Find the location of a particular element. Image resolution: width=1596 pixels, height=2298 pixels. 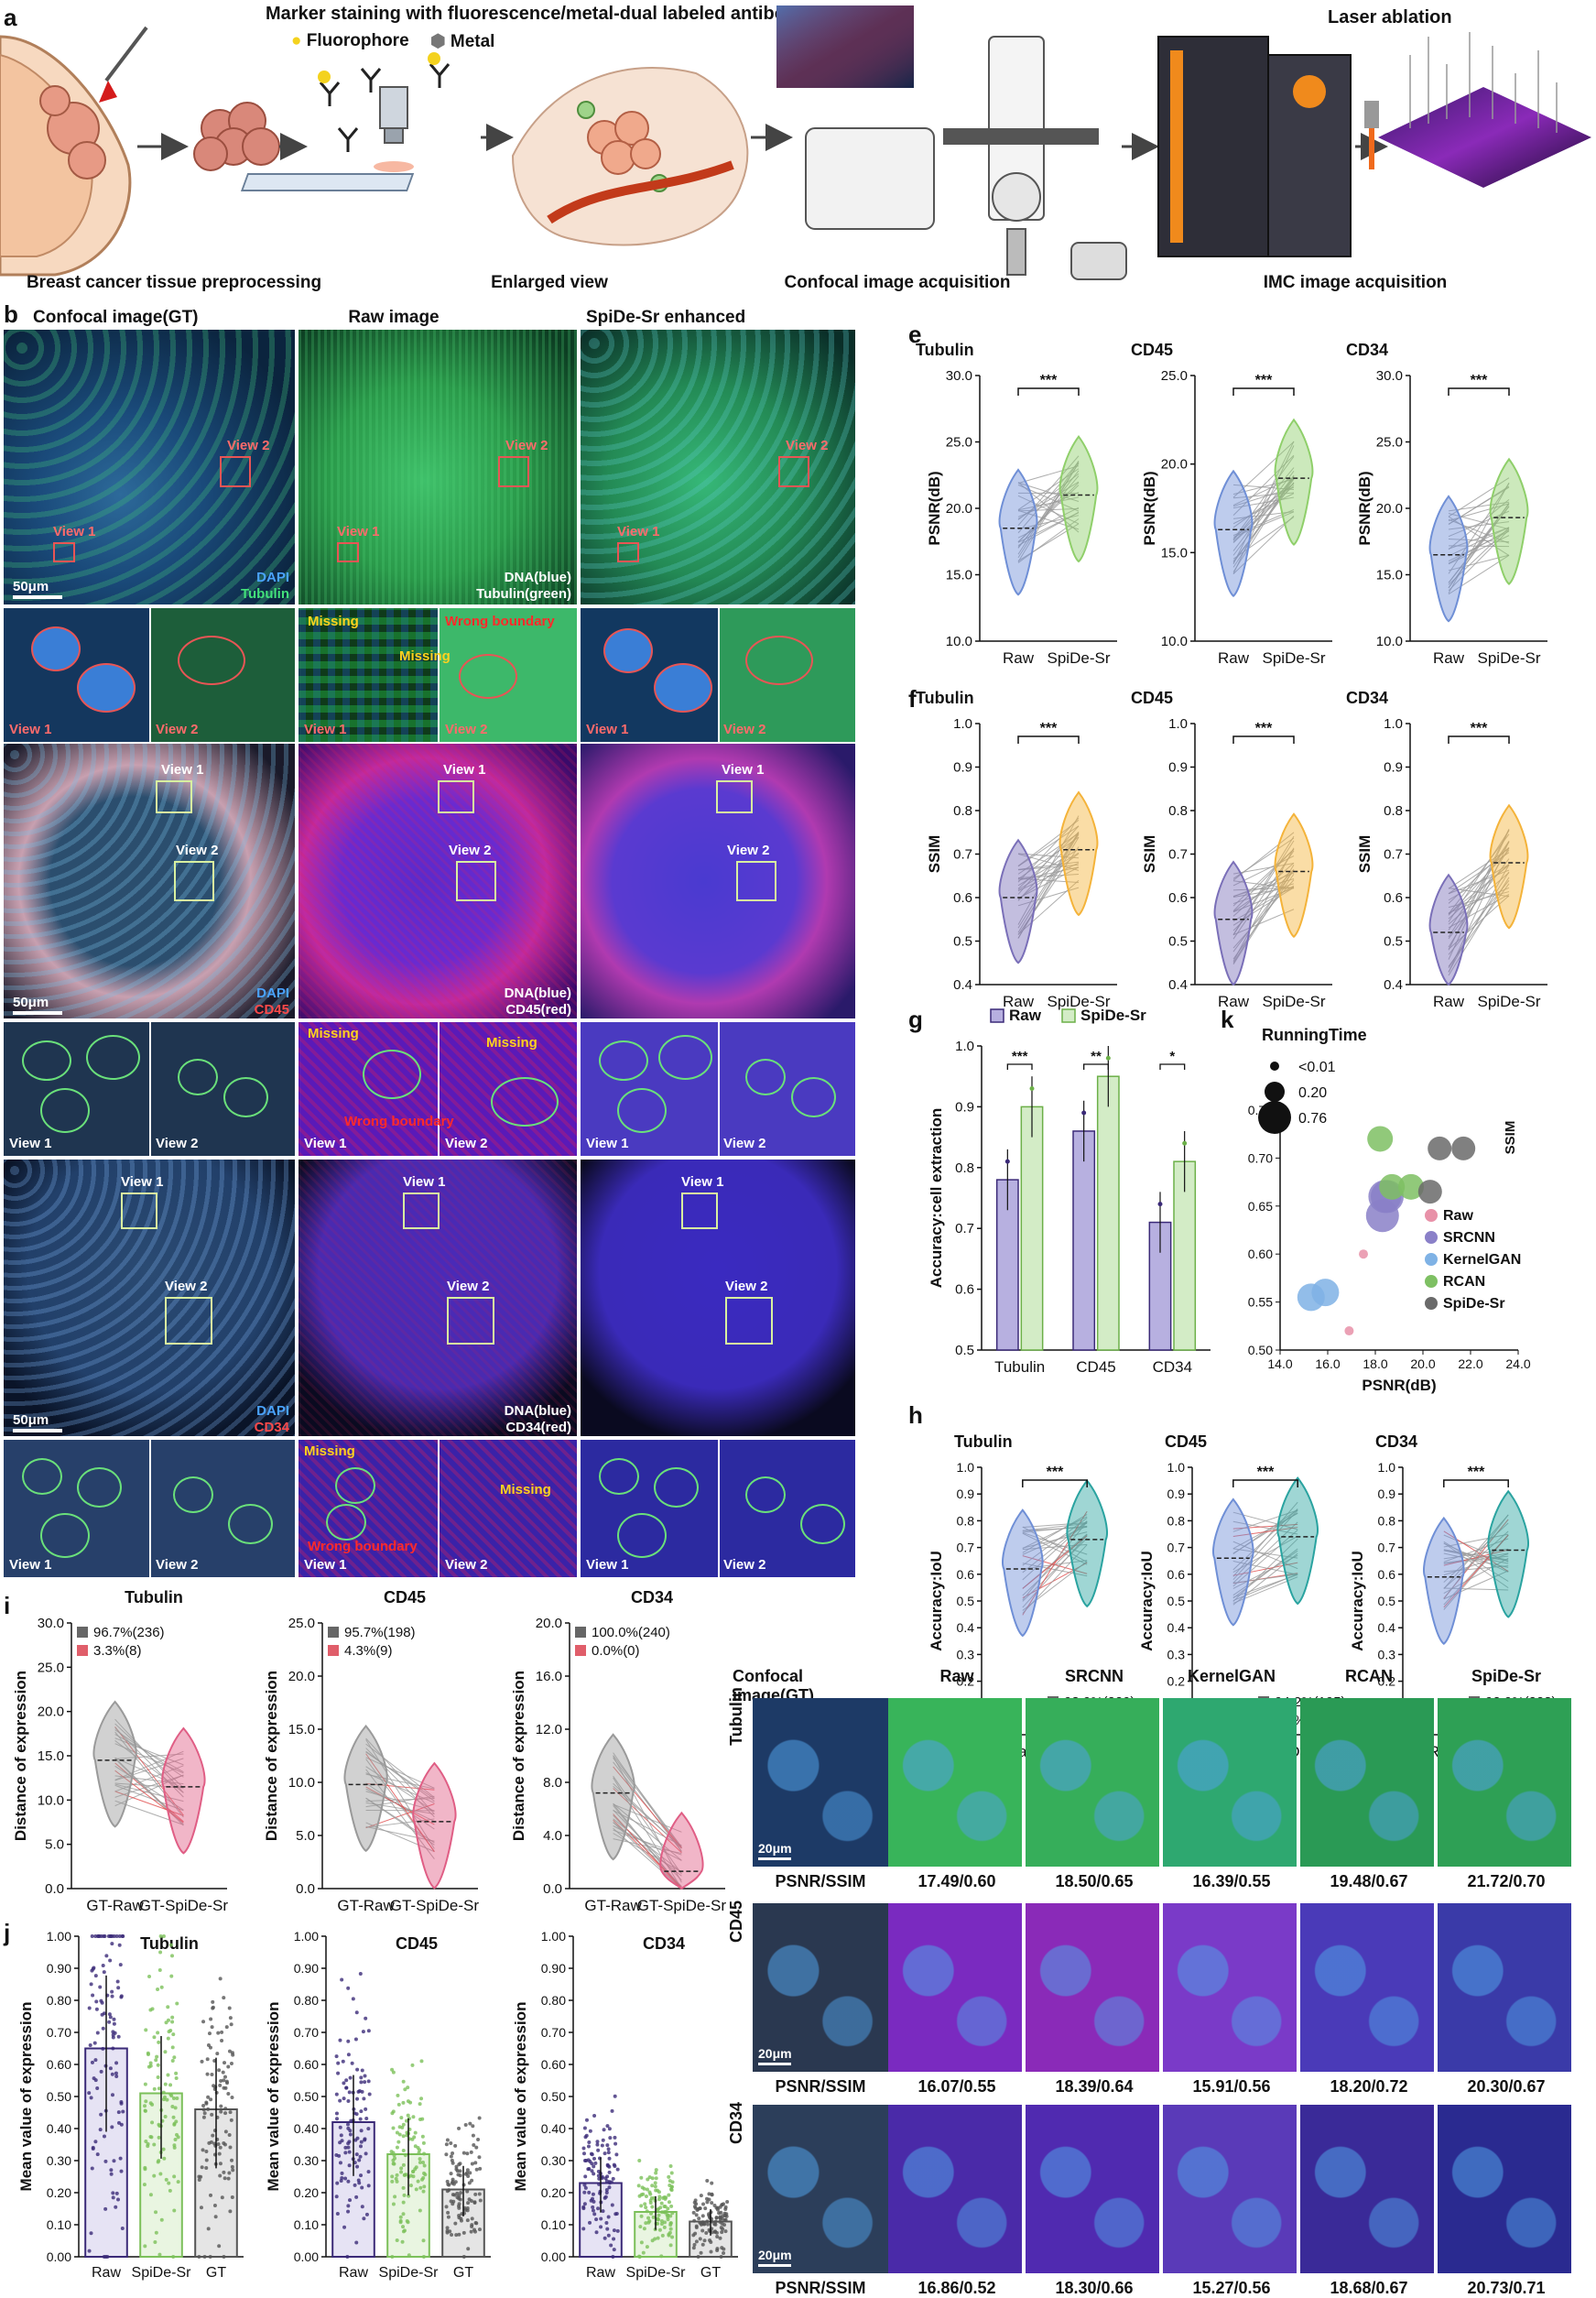

method-image-spidesr is located at coordinates (1504, 1782).